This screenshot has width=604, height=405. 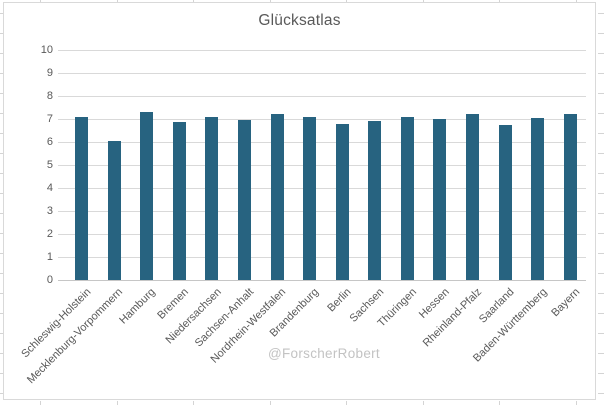 I want to click on watermark-text: @ForscherRobert, so click(x=324, y=353).